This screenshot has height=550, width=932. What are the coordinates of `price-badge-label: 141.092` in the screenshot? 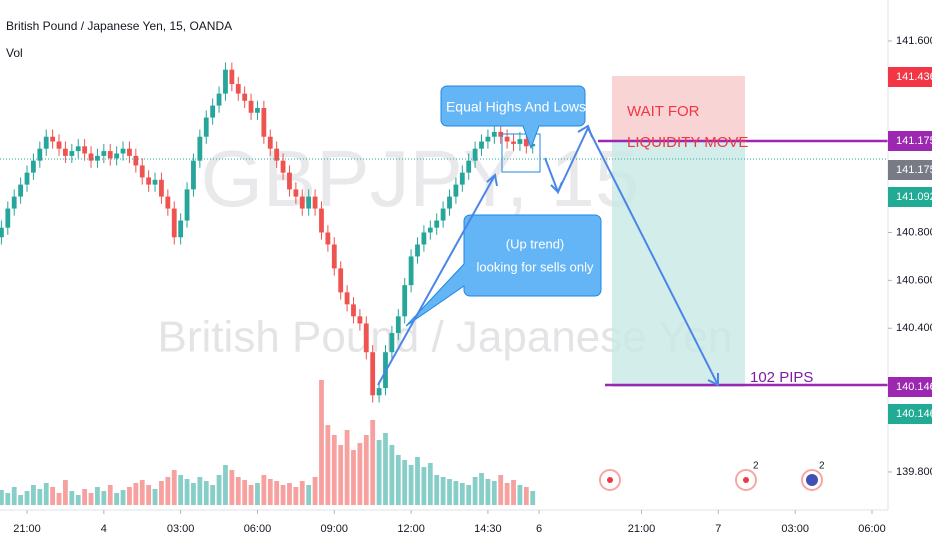 It's located at (914, 197).